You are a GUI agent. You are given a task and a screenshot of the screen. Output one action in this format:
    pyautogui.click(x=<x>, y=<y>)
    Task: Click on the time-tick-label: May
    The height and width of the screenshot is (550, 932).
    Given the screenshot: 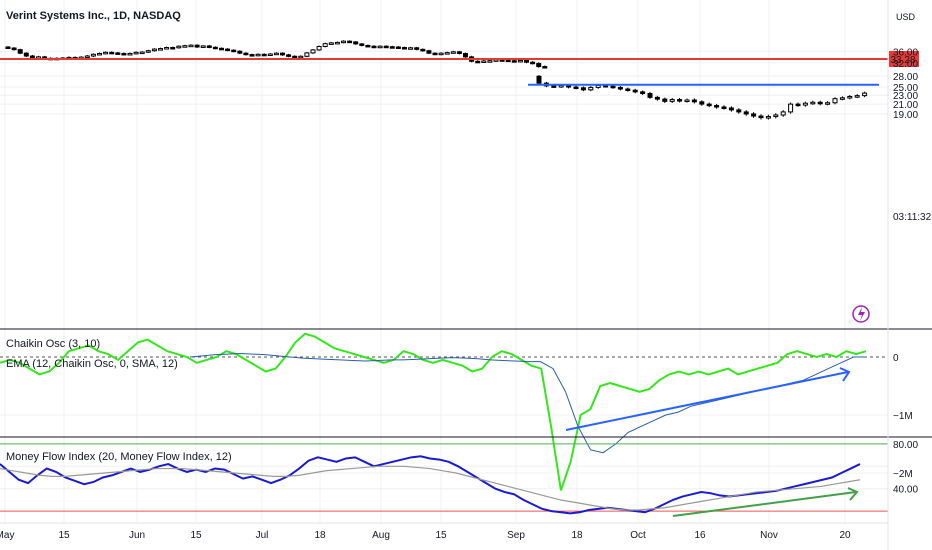 What is the action you would take?
    pyautogui.click(x=7, y=535)
    